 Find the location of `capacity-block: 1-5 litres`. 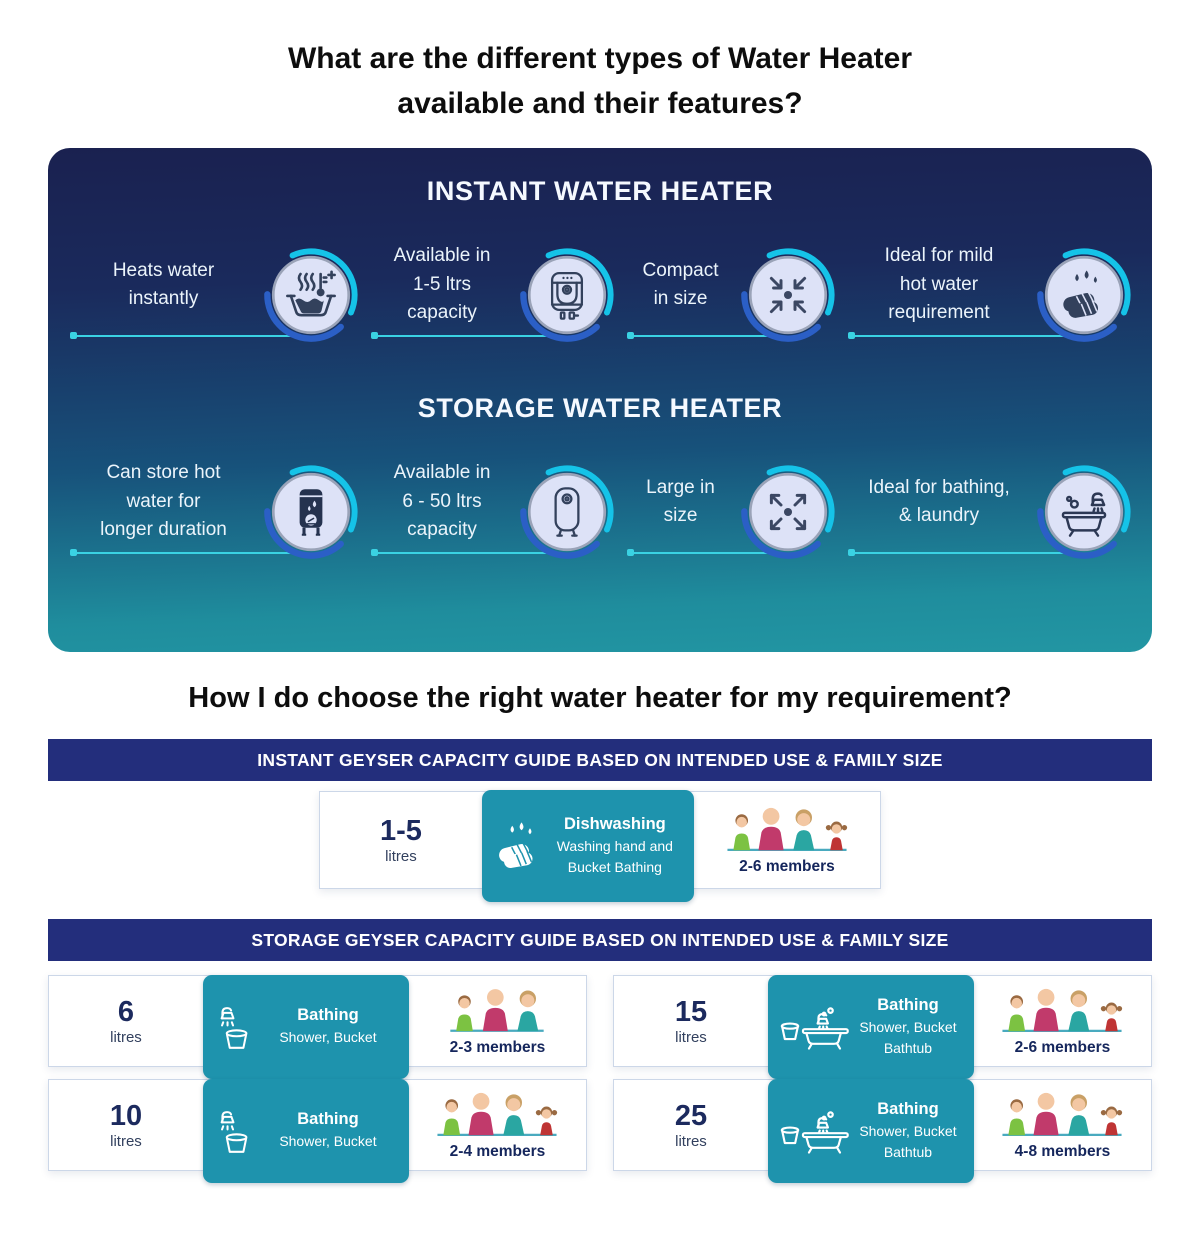

capacity-block: 1-5 litres is located at coordinates (401, 840).